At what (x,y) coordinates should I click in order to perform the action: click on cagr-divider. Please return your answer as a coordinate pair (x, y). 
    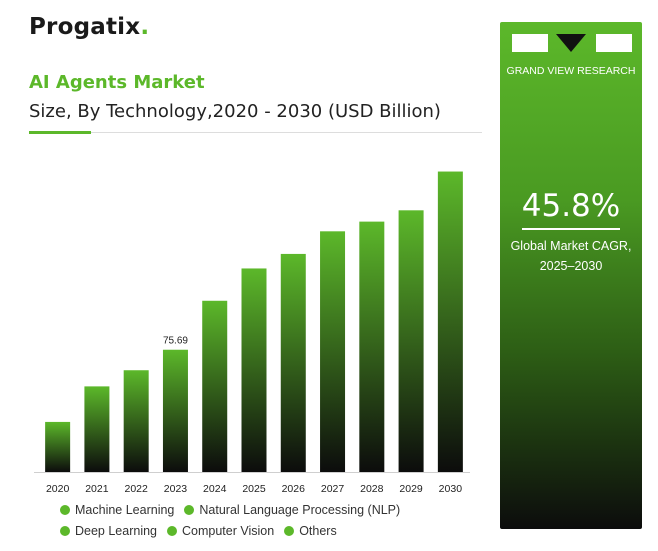
    Looking at the image, I should click on (571, 229).